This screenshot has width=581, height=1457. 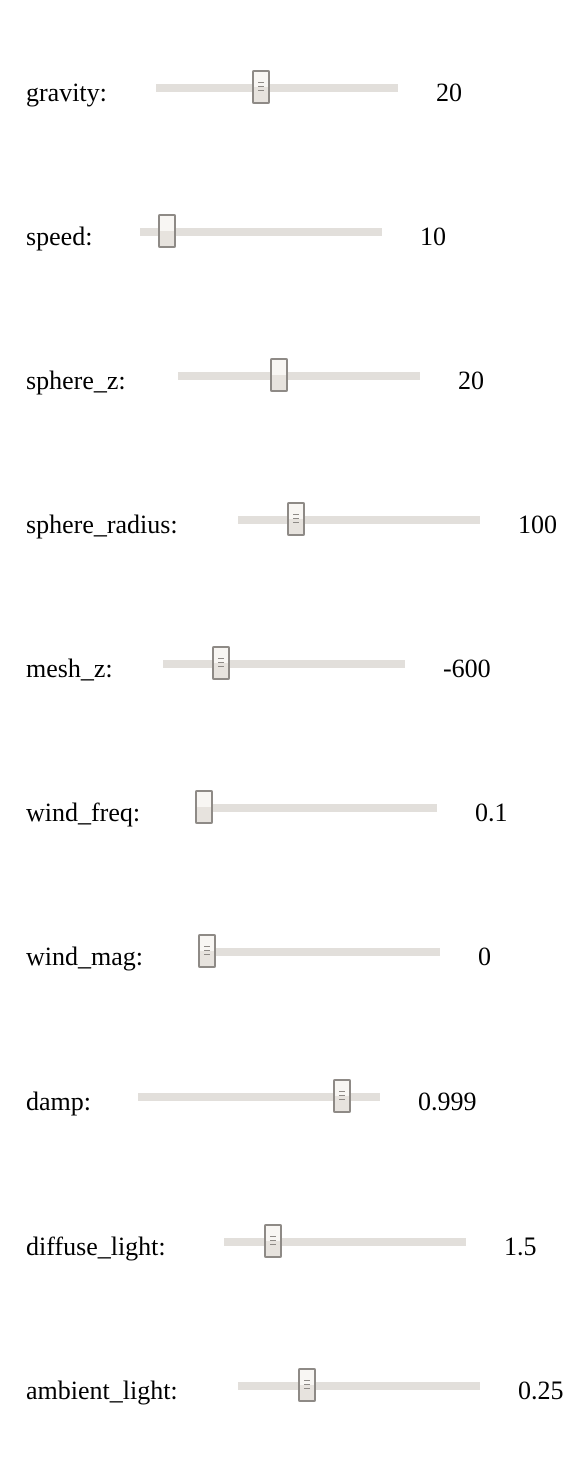 I want to click on diffuse-light-slider, so click(x=345, y=1242).